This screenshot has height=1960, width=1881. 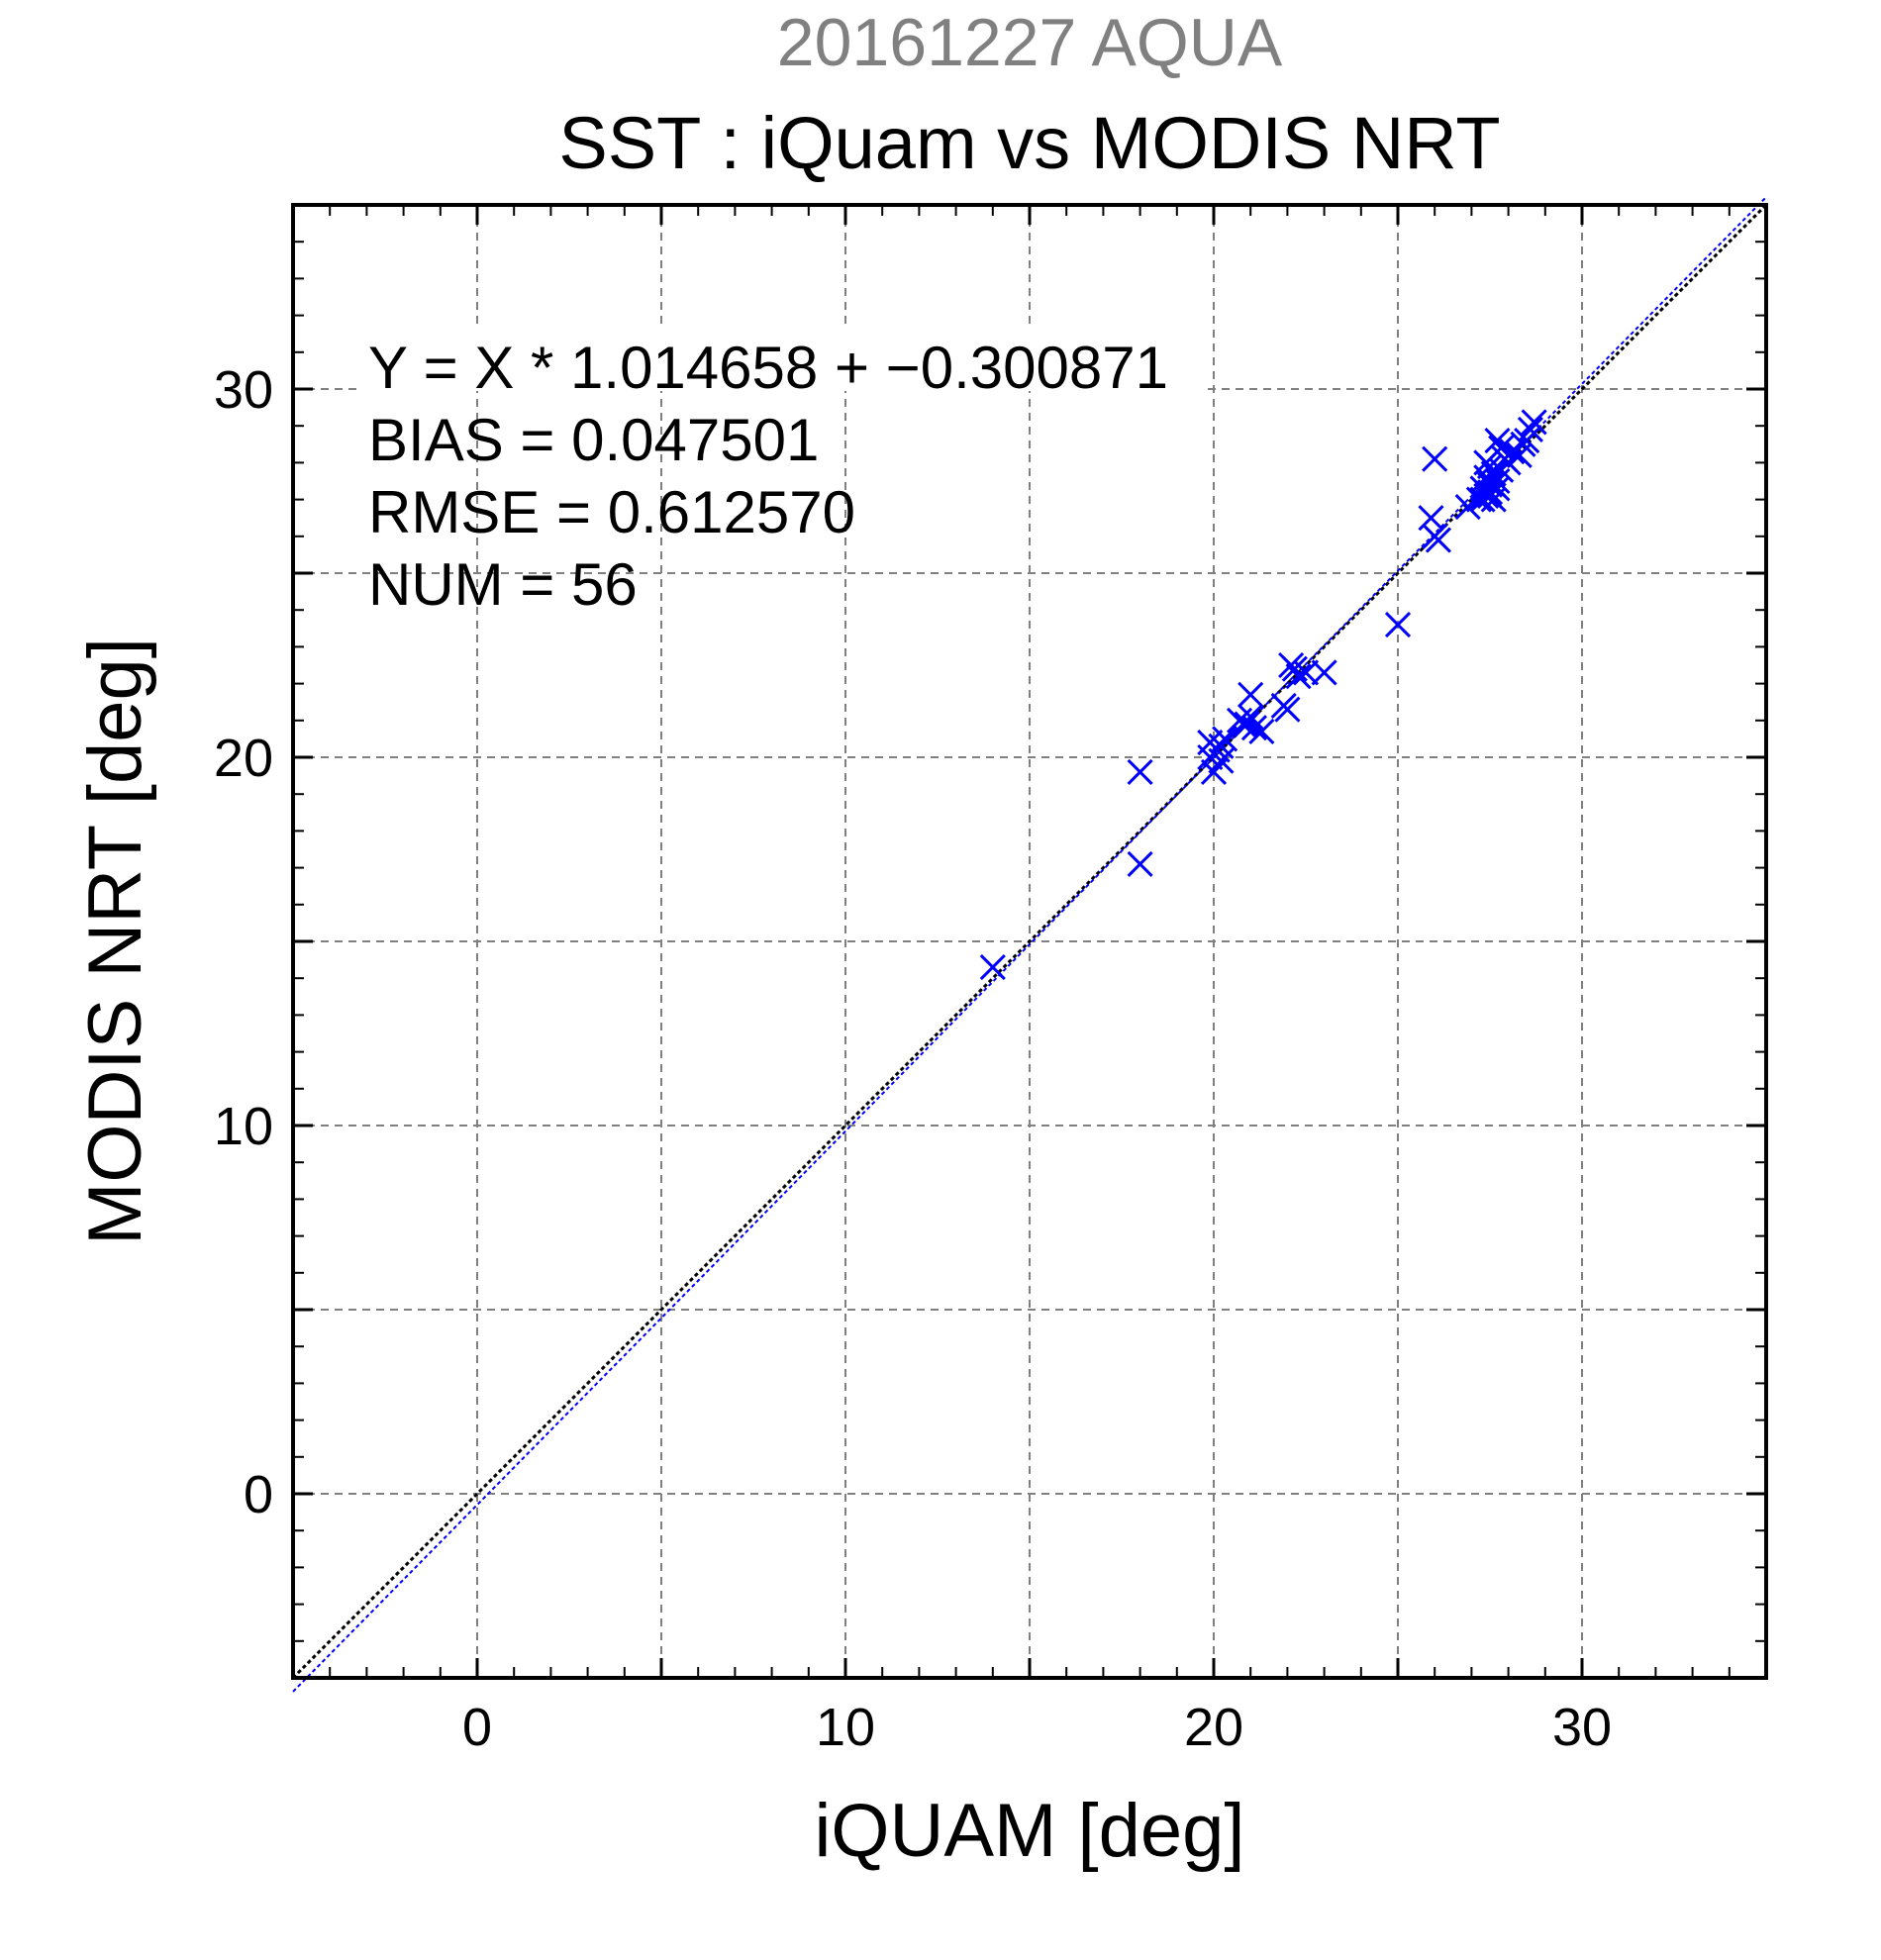 What do you see at coordinates (244, 390) in the screenshot?
I see `y-tick-label: 30` at bounding box center [244, 390].